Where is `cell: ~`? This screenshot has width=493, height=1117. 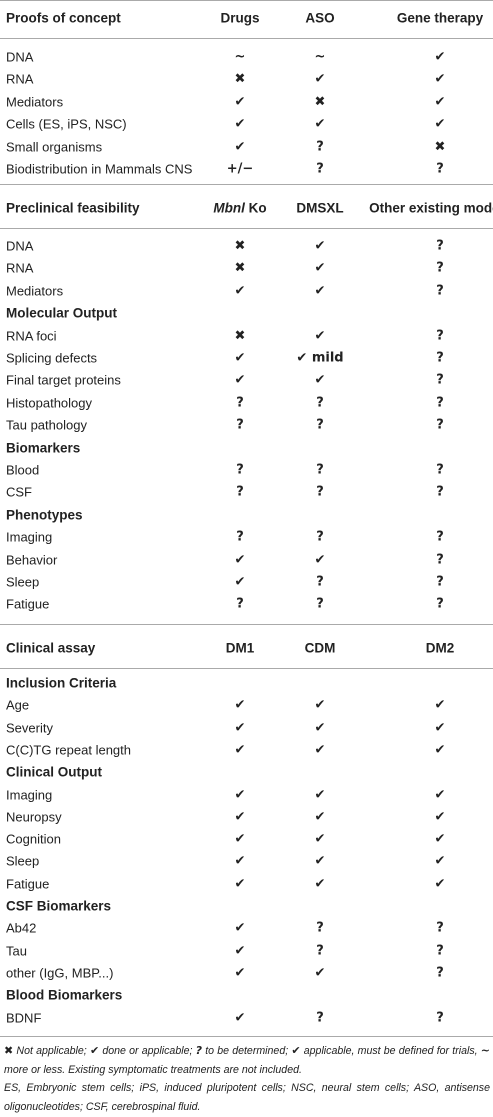 cell: ~ is located at coordinates (320, 57).